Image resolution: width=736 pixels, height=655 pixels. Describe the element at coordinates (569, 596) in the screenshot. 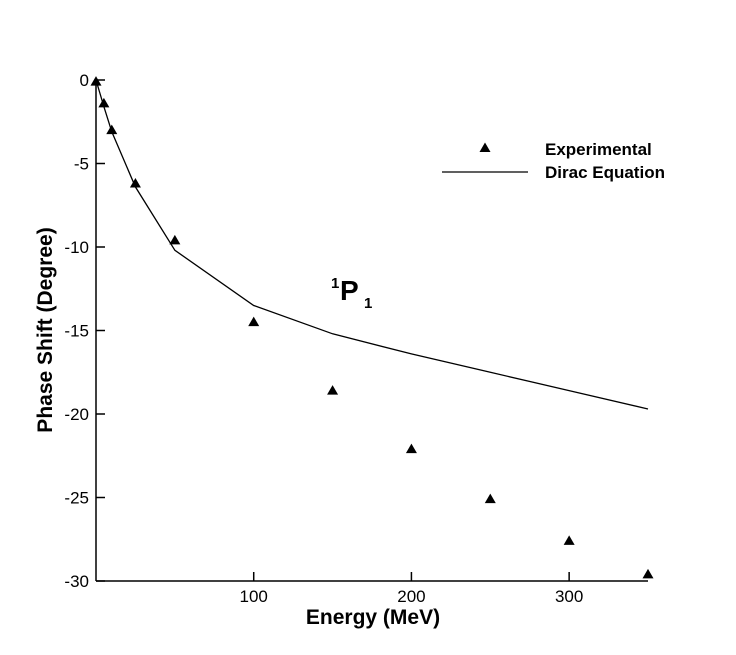

I see `x-tick-label: 300` at that location.